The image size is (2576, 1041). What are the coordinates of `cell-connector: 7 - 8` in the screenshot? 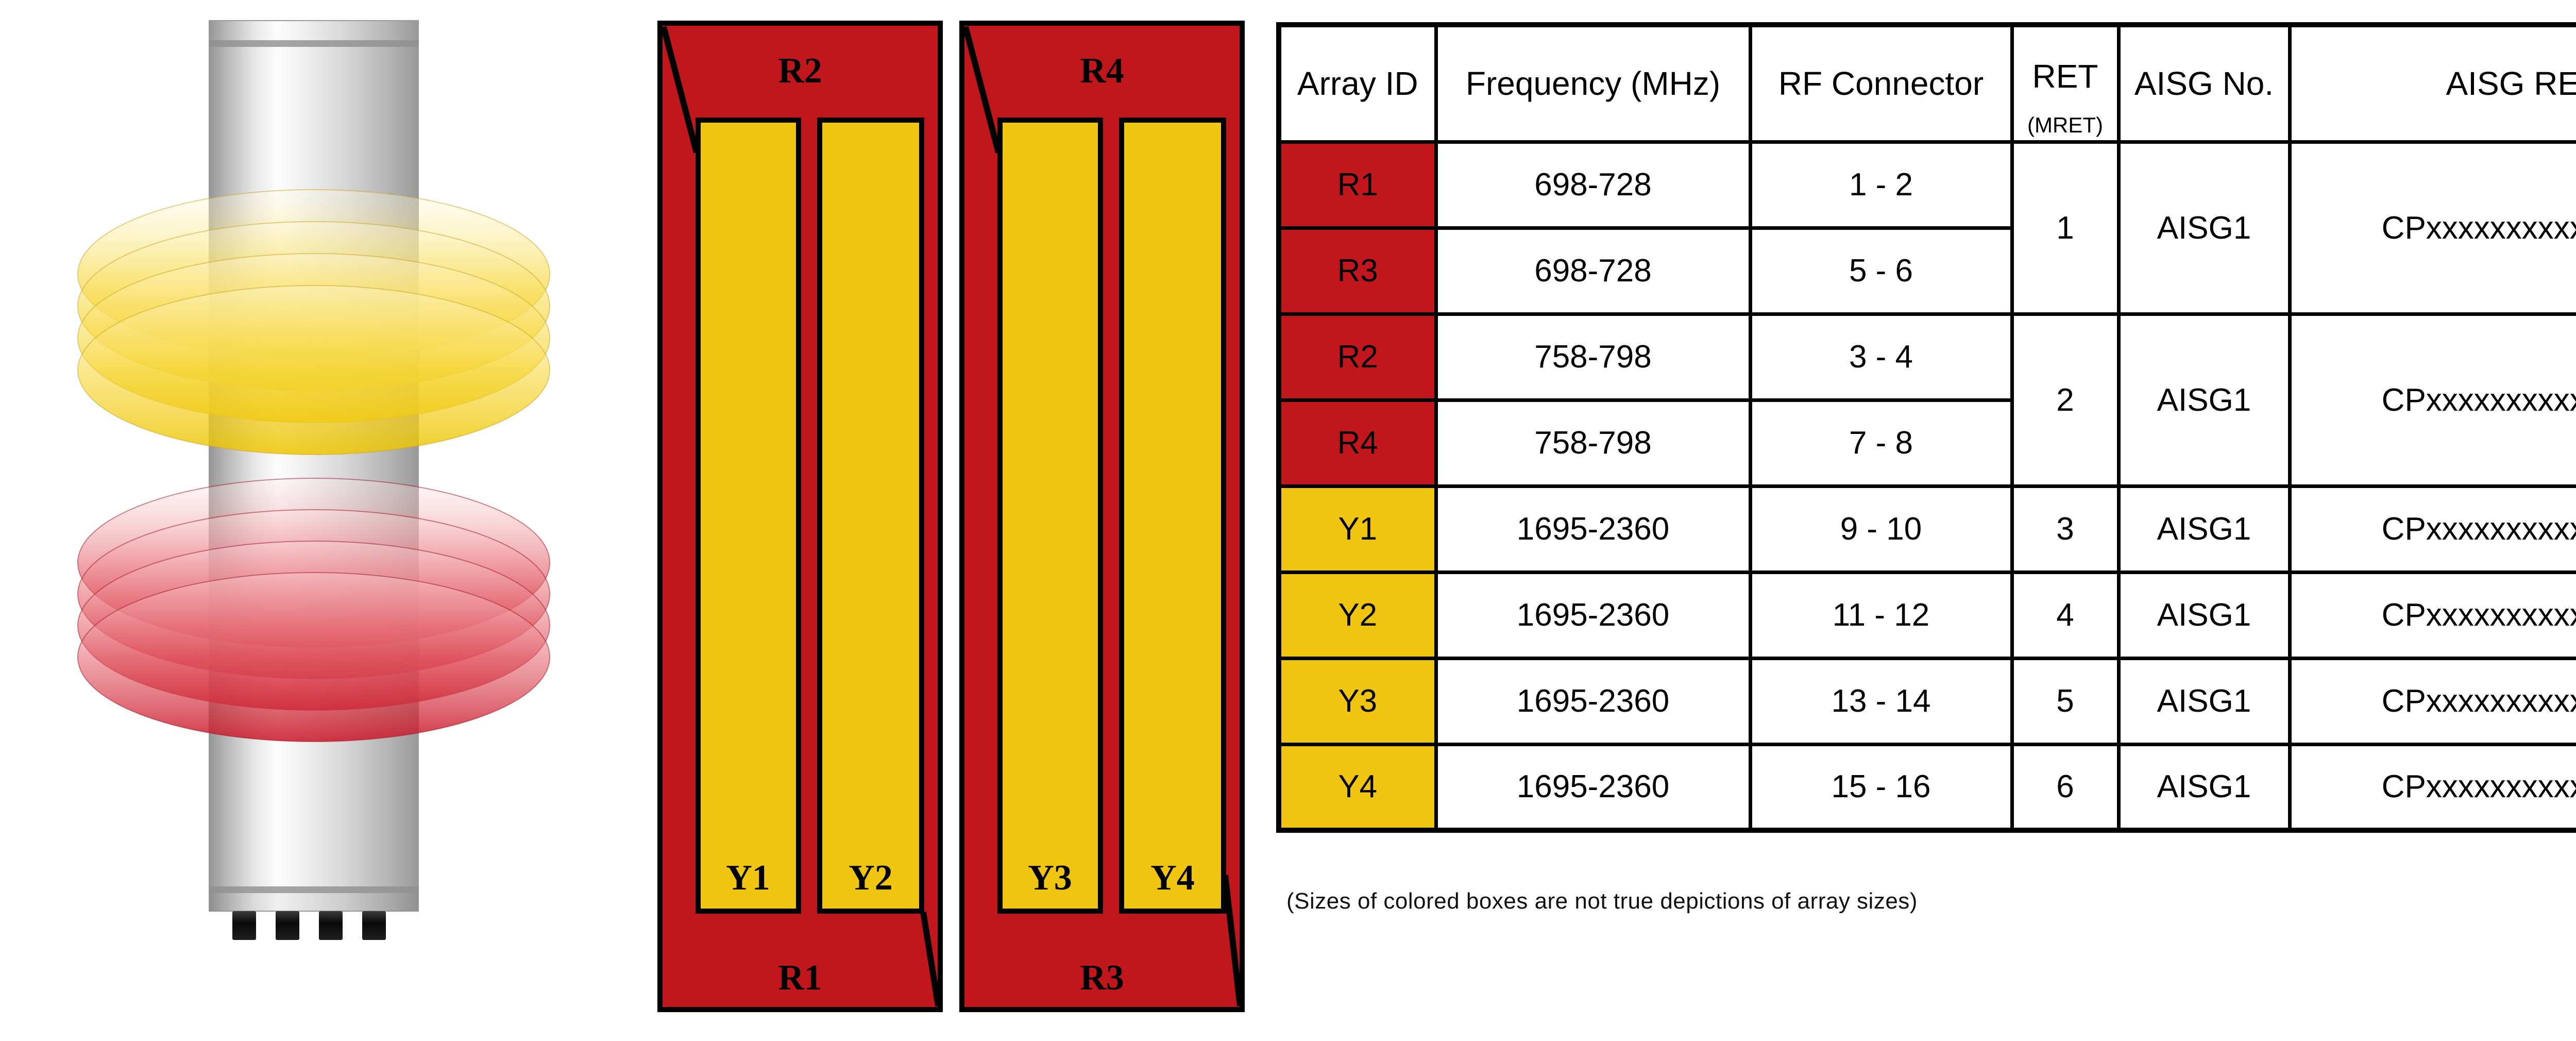 It's located at (1881, 443).